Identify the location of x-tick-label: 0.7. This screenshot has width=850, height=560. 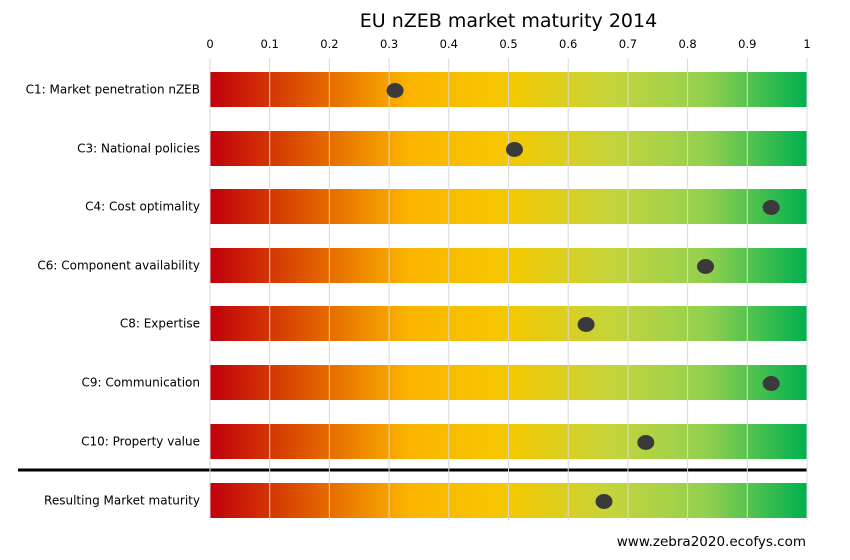
(628, 44).